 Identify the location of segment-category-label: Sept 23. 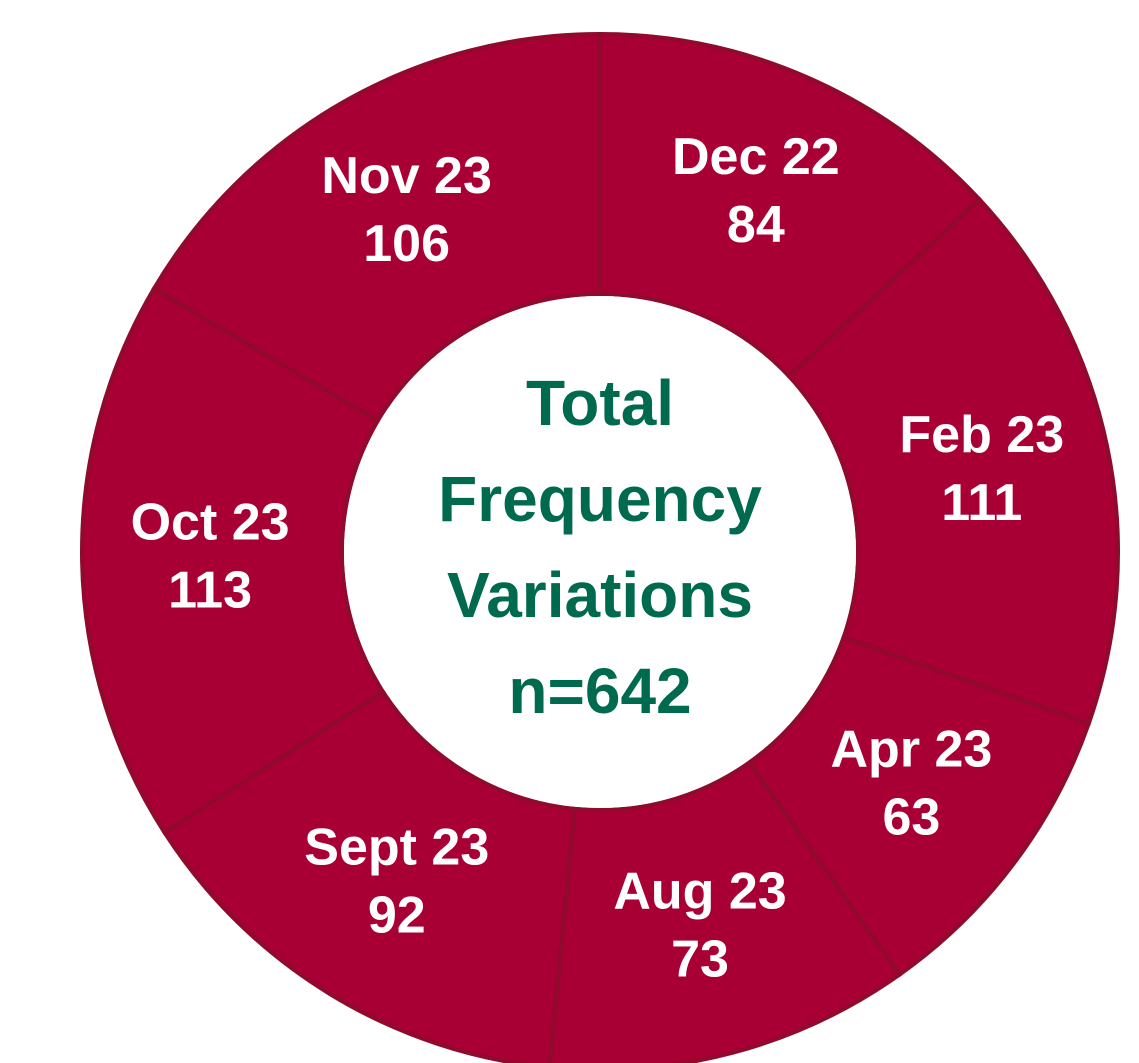
(396, 848).